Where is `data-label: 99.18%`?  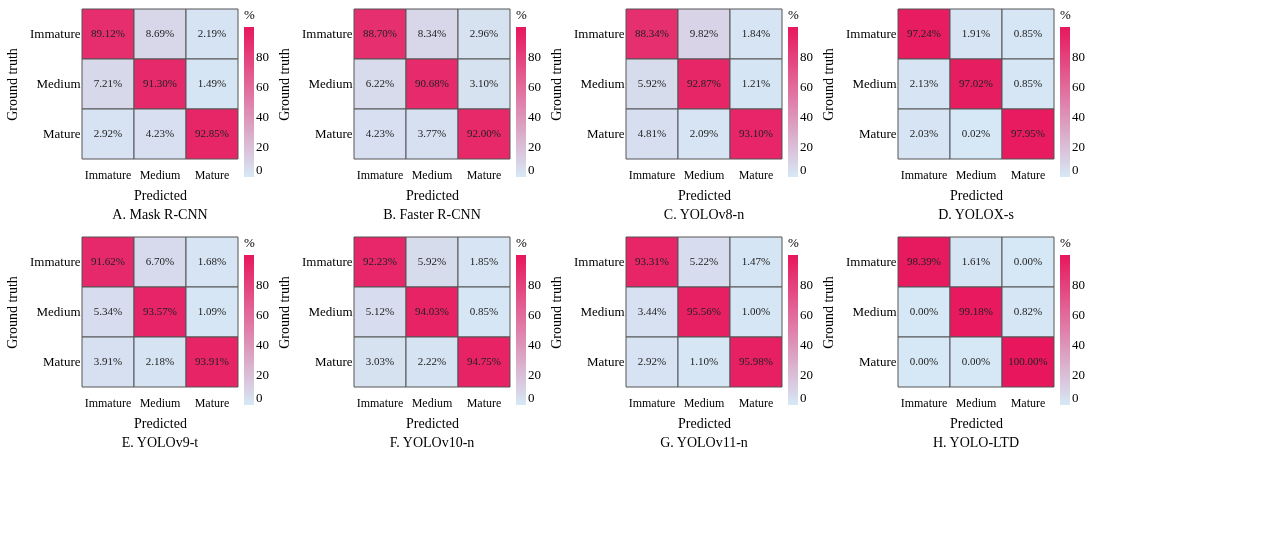
data-label: 99.18% is located at coordinates (976, 311).